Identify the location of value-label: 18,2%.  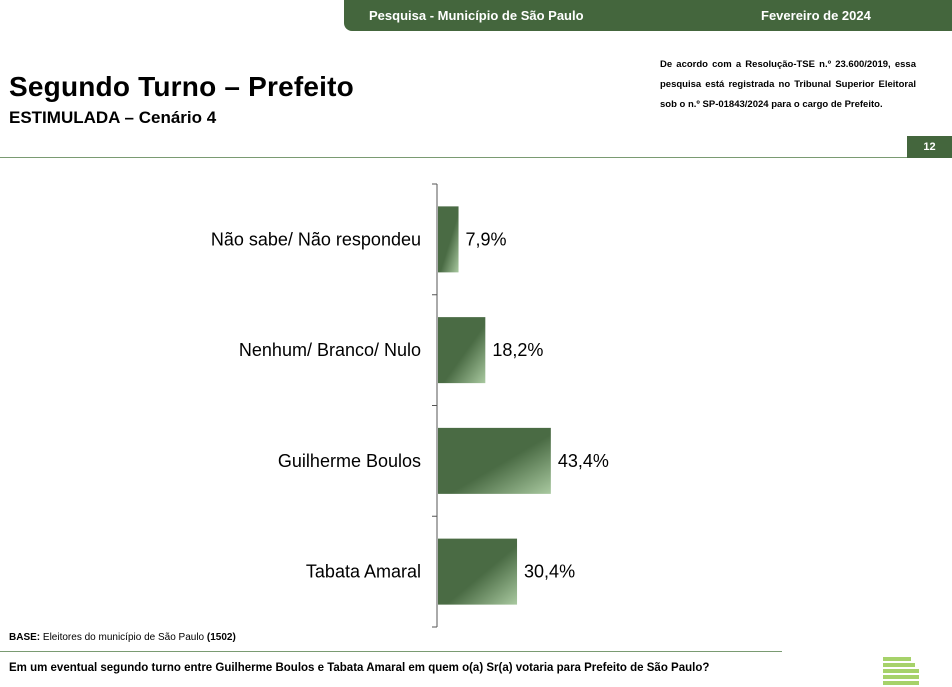
(517, 350).